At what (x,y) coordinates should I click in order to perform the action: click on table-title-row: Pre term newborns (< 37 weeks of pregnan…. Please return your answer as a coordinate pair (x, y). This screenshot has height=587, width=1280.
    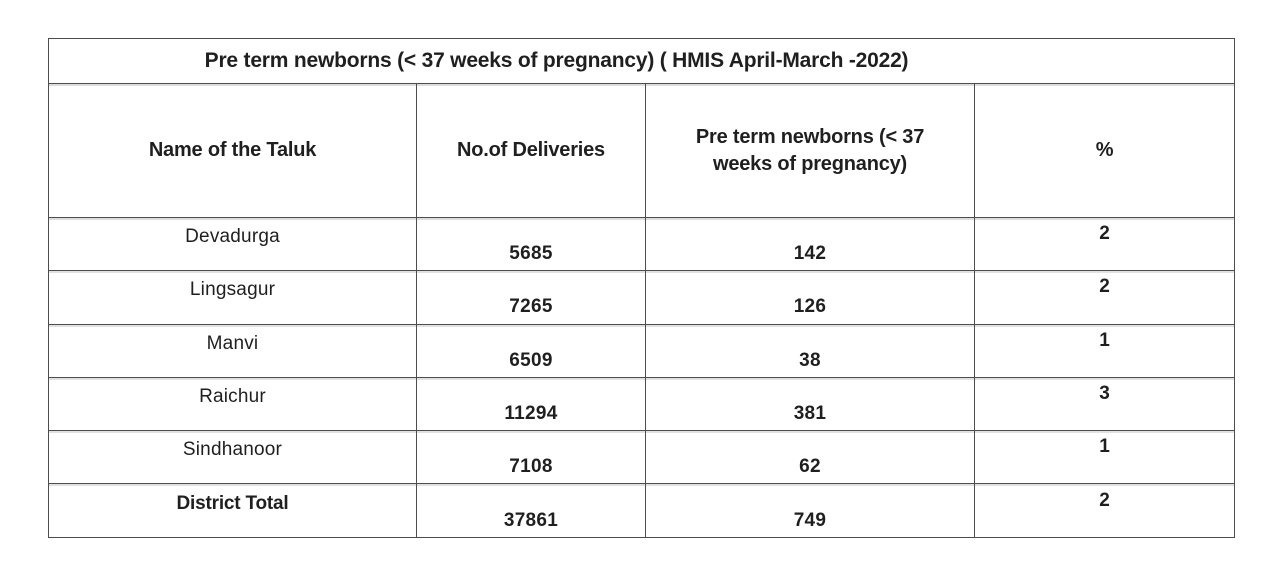
    Looking at the image, I should click on (641, 61).